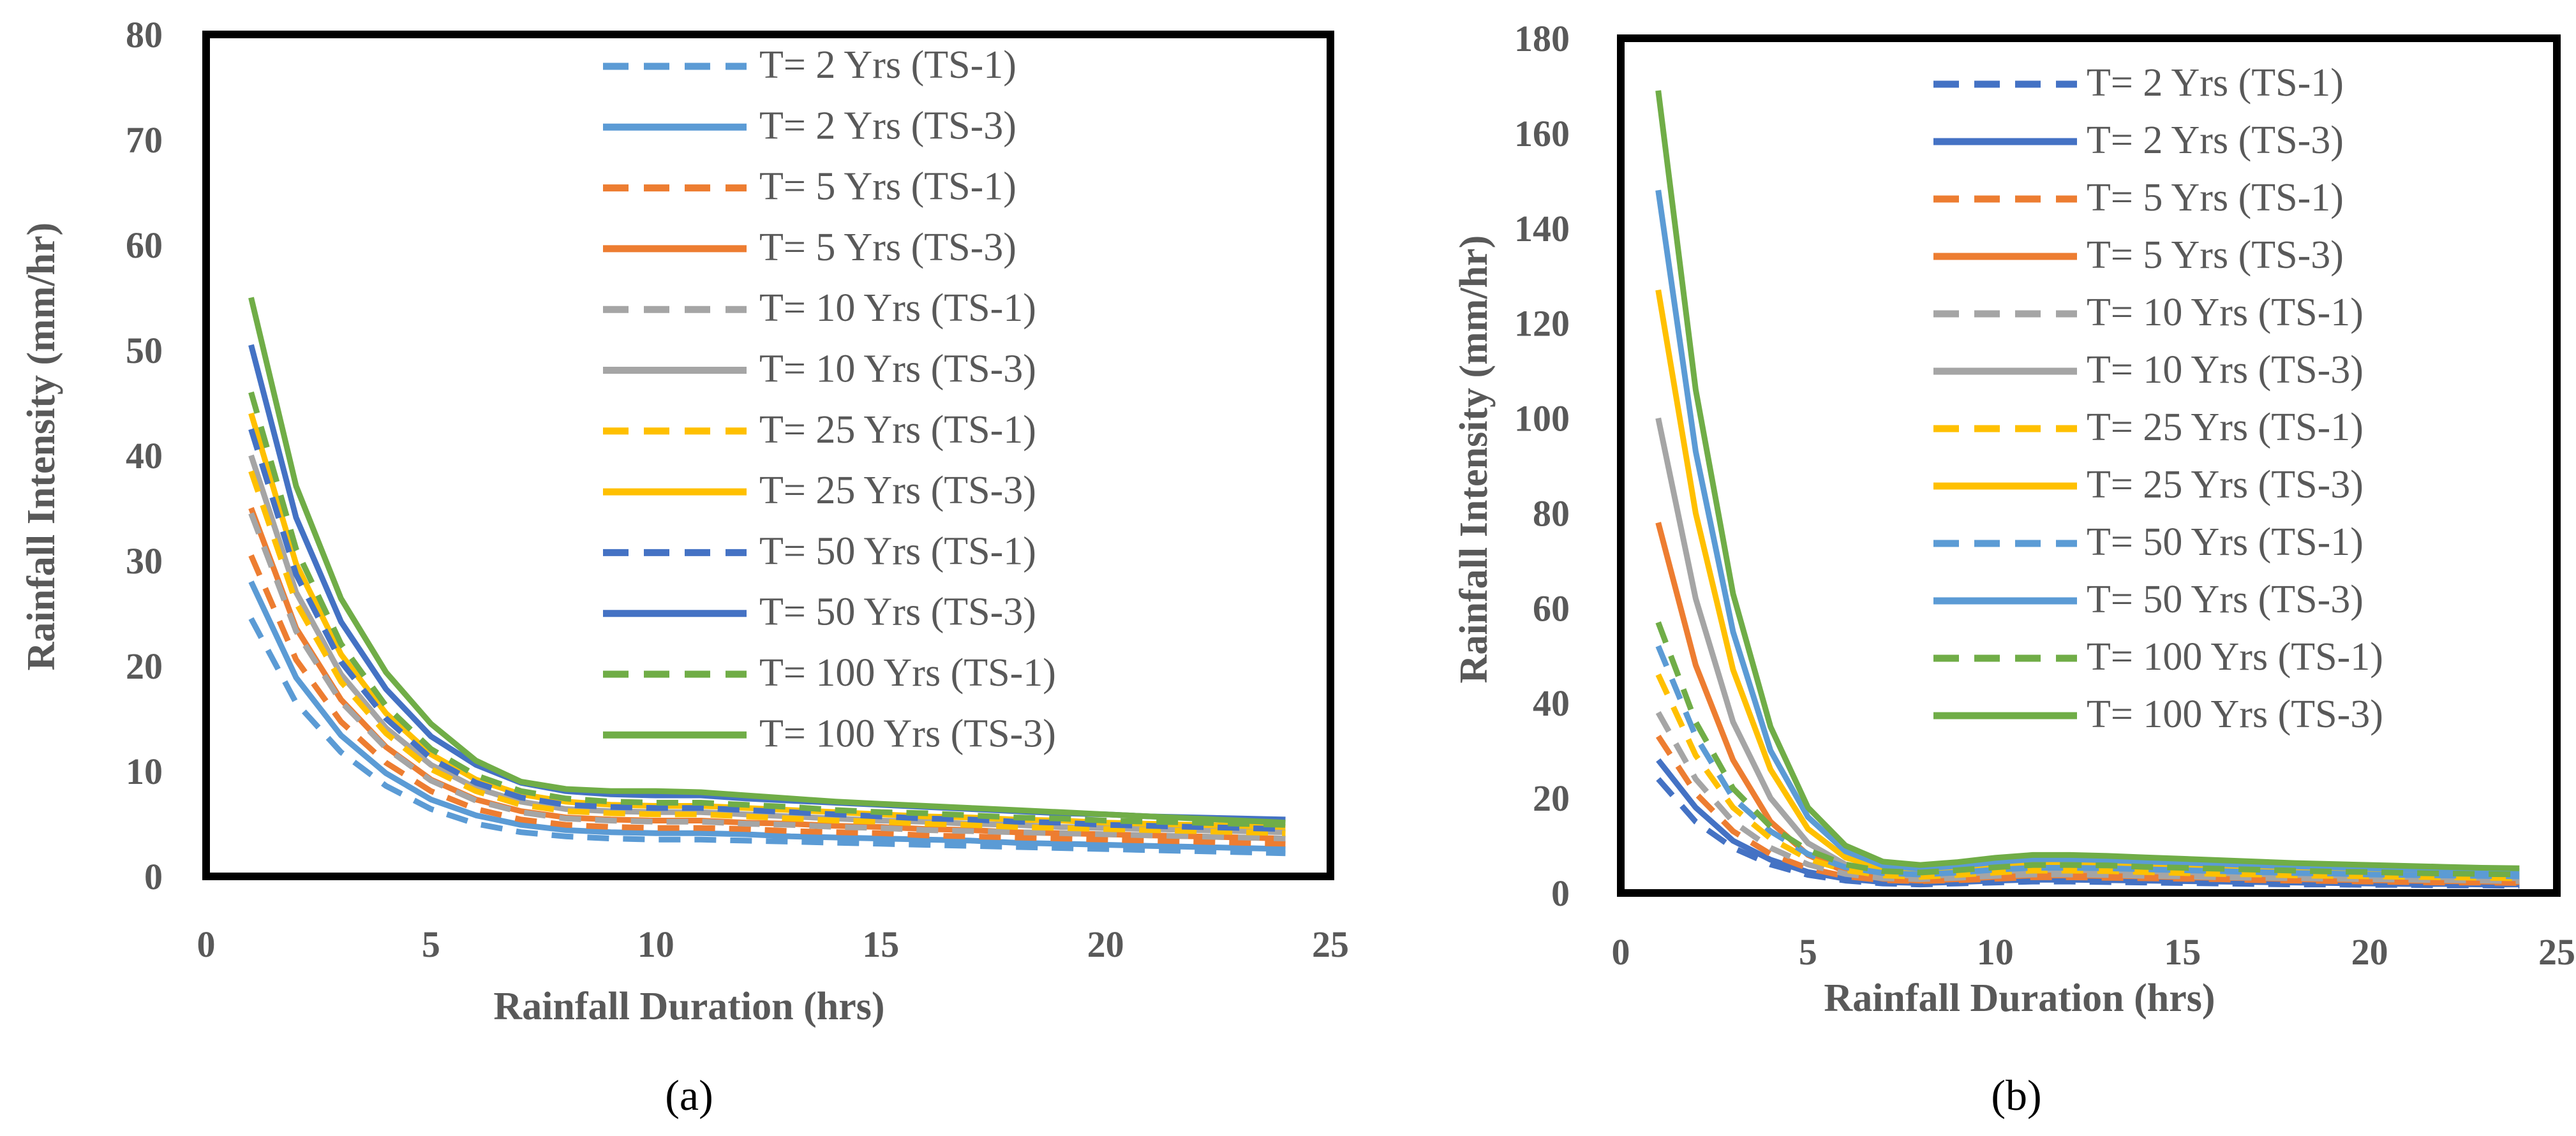 The image size is (2576, 1136). What do you see at coordinates (1542, 323) in the screenshot?
I see `y-tick-label: 120` at bounding box center [1542, 323].